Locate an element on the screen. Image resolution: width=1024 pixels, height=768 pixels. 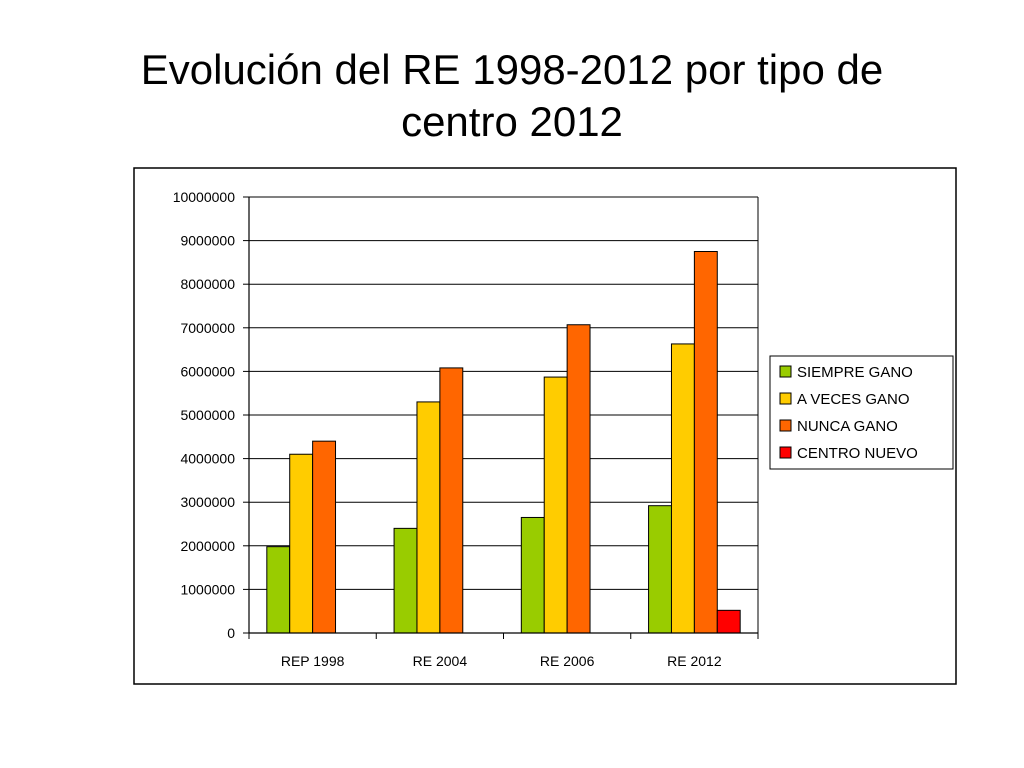
y-tick-label: 0 is located at coordinates (231, 633).